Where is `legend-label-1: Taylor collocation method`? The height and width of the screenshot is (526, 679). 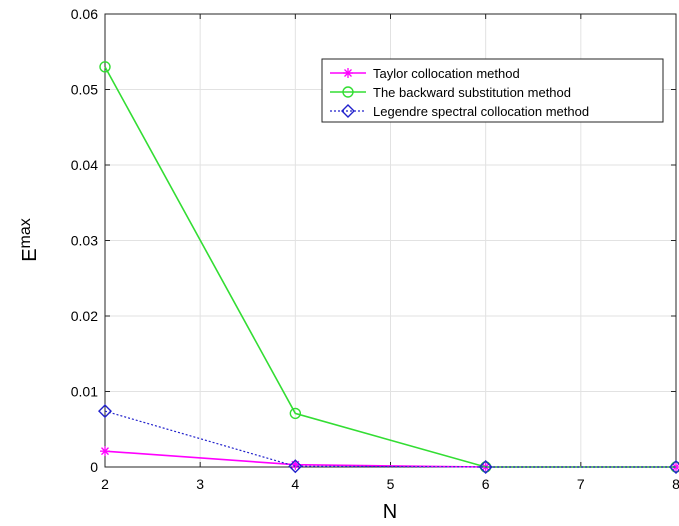 legend-label-1: Taylor collocation method is located at coordinates (446, 73).